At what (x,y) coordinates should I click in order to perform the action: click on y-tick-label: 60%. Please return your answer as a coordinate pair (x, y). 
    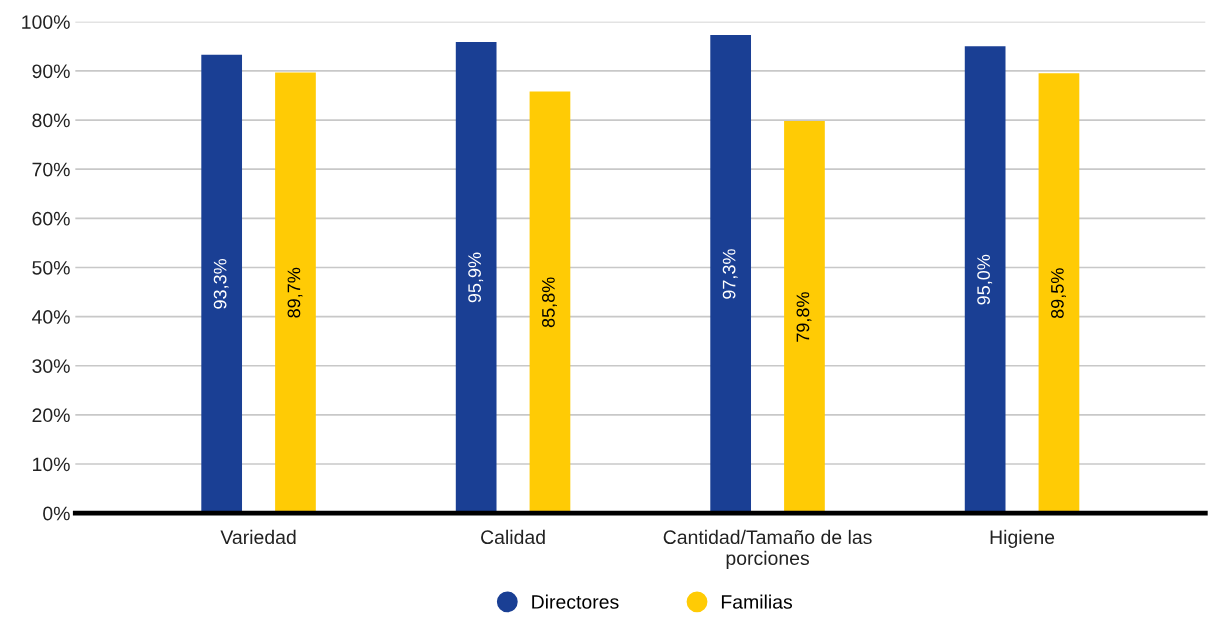
    Looking at the image, I should click on (51, 218).